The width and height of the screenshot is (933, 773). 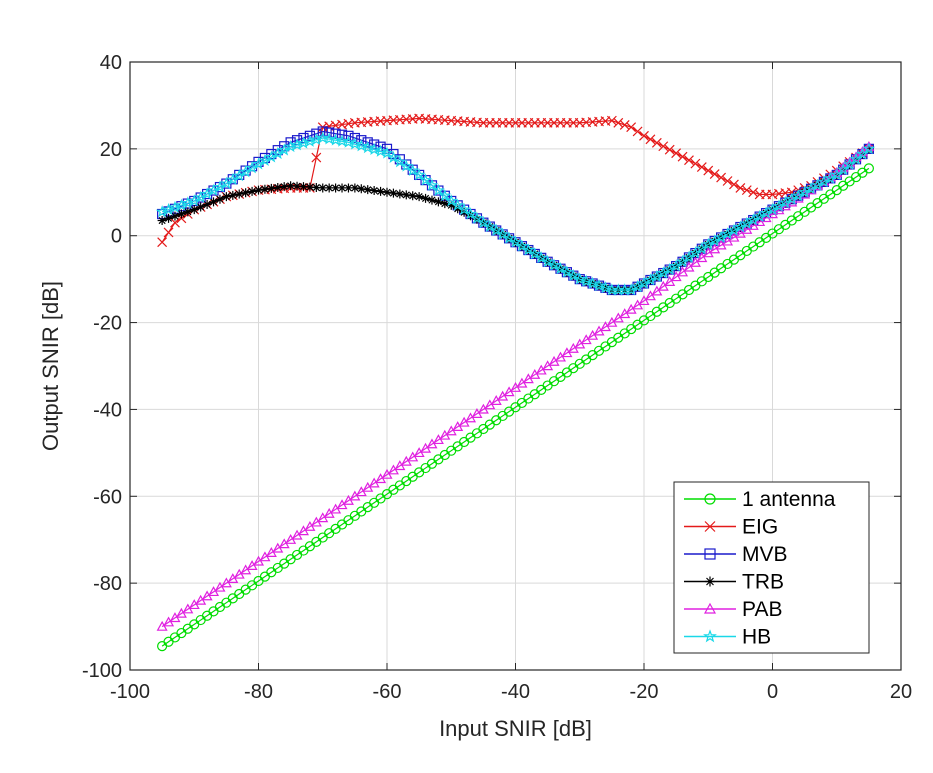 What do you see at coordinates (107, 410) in the screenshot?
I see `y-tick-label: -40` at bounding box center [107, 410].